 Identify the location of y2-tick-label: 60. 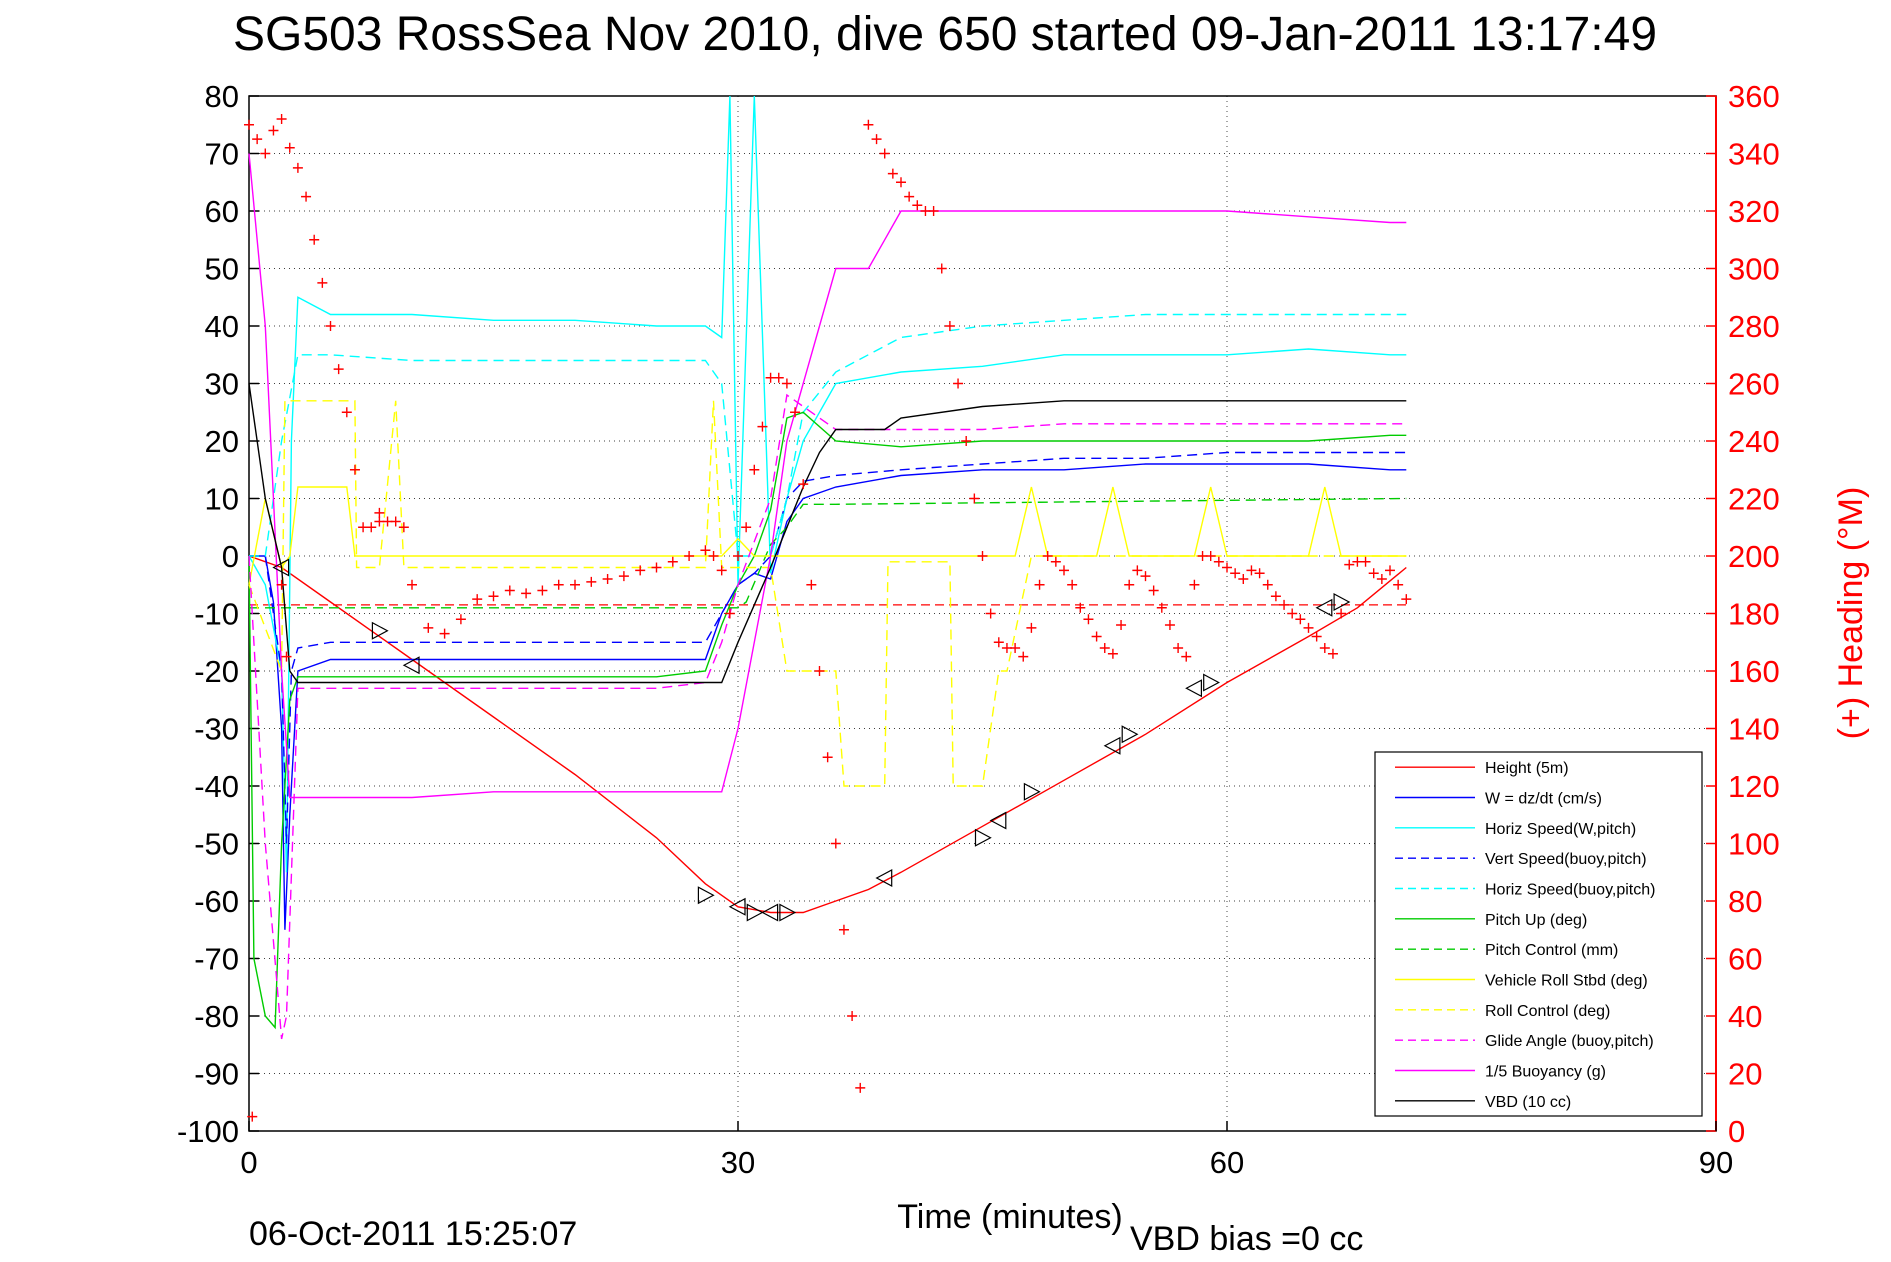
(1745, 959).